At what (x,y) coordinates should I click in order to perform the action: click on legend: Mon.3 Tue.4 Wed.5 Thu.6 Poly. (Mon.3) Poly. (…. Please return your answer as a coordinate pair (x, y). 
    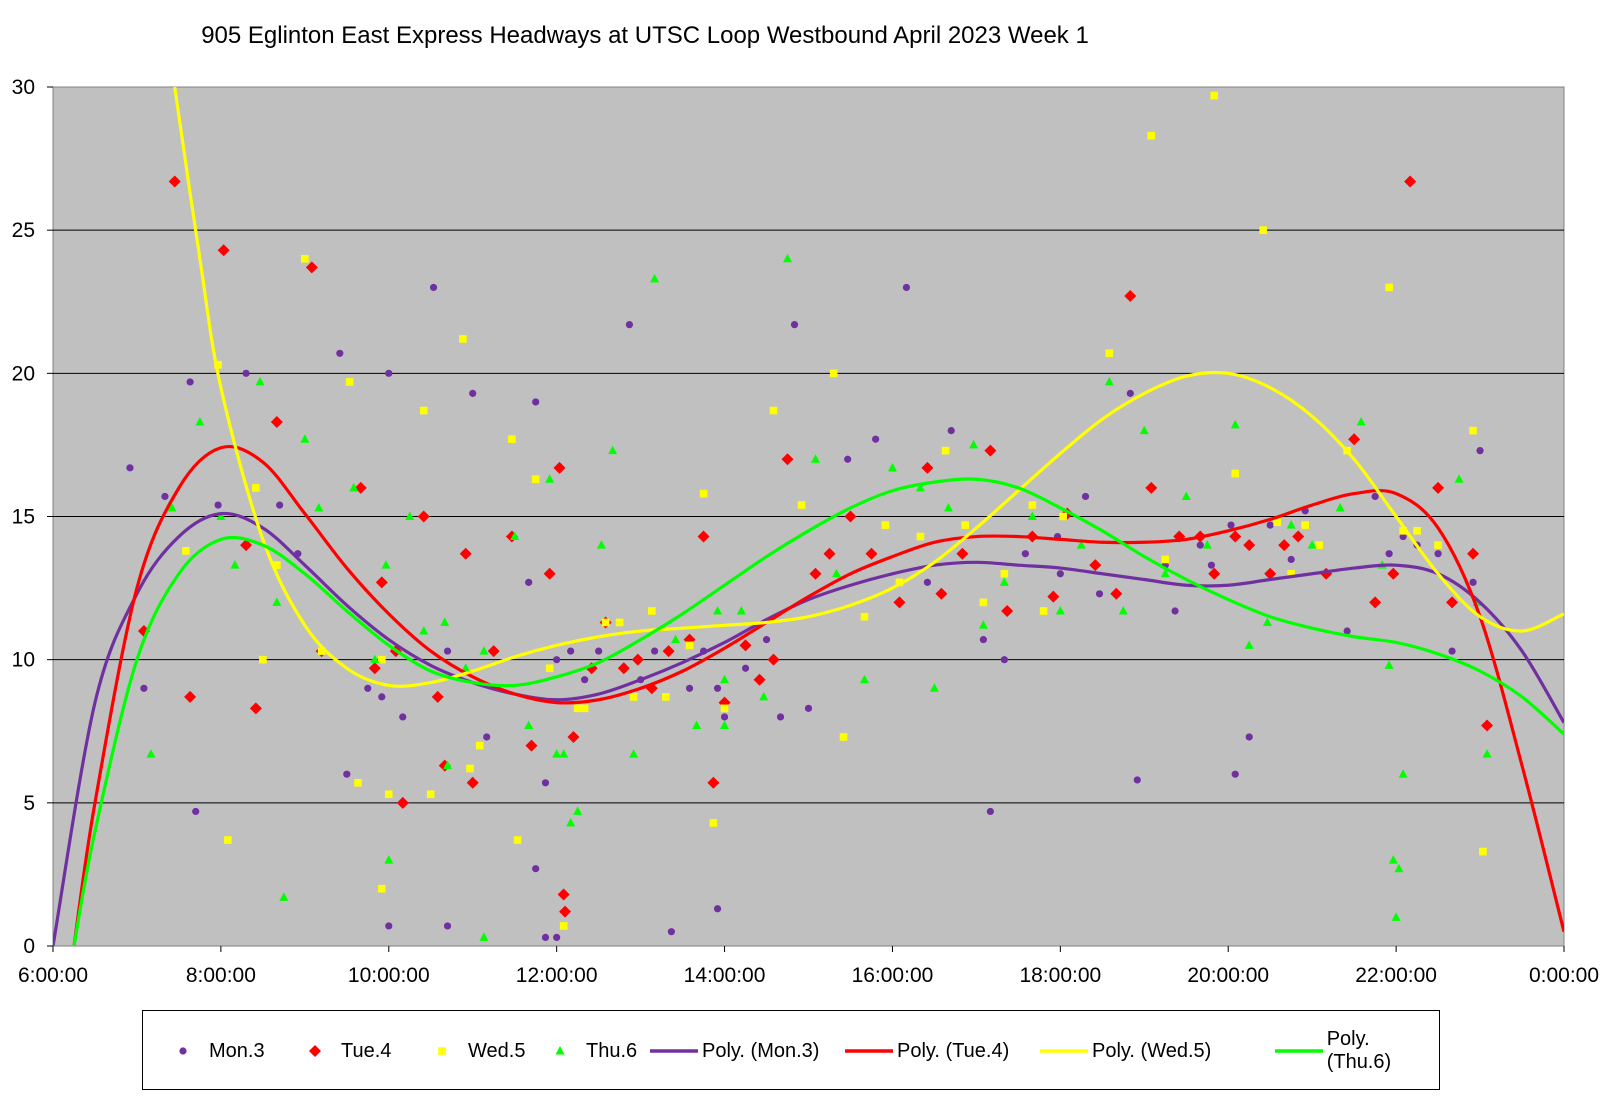
    Looking at the image, I should click on (791, 1050).